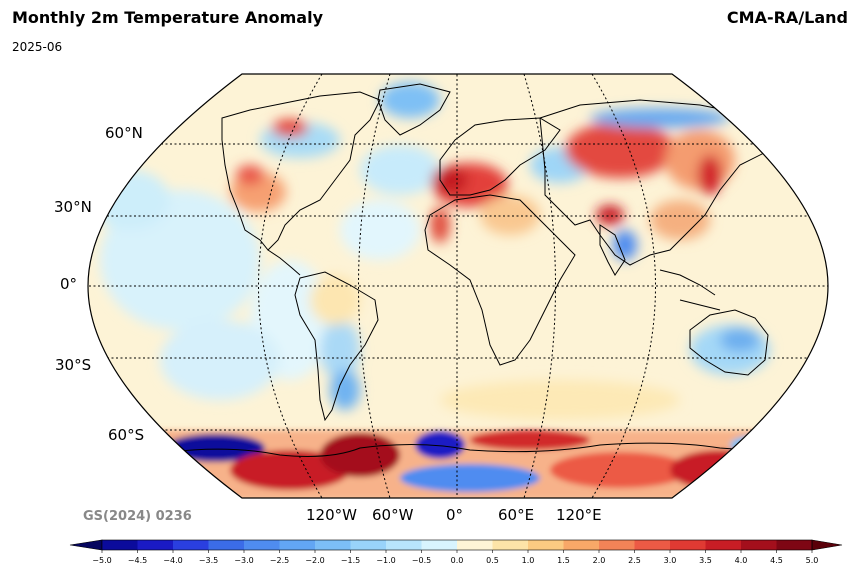 Image resolution: width=860 pixels, height=582 pixels. I want to click on lat-label-30s: 30°S, so click(73, 365).